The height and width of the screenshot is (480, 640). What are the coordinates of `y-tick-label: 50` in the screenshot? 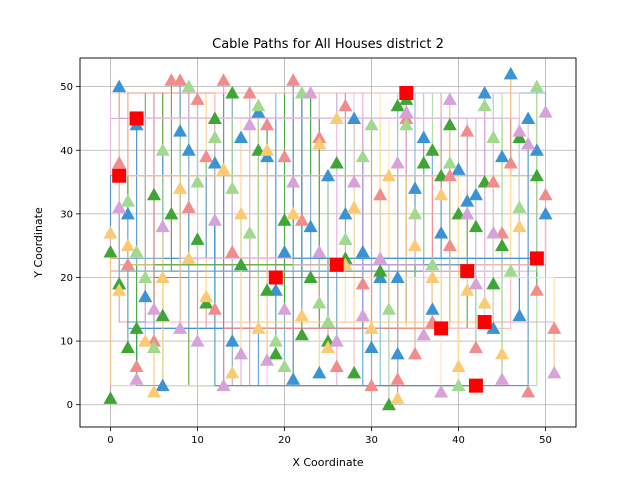 It's located at (66, 87).